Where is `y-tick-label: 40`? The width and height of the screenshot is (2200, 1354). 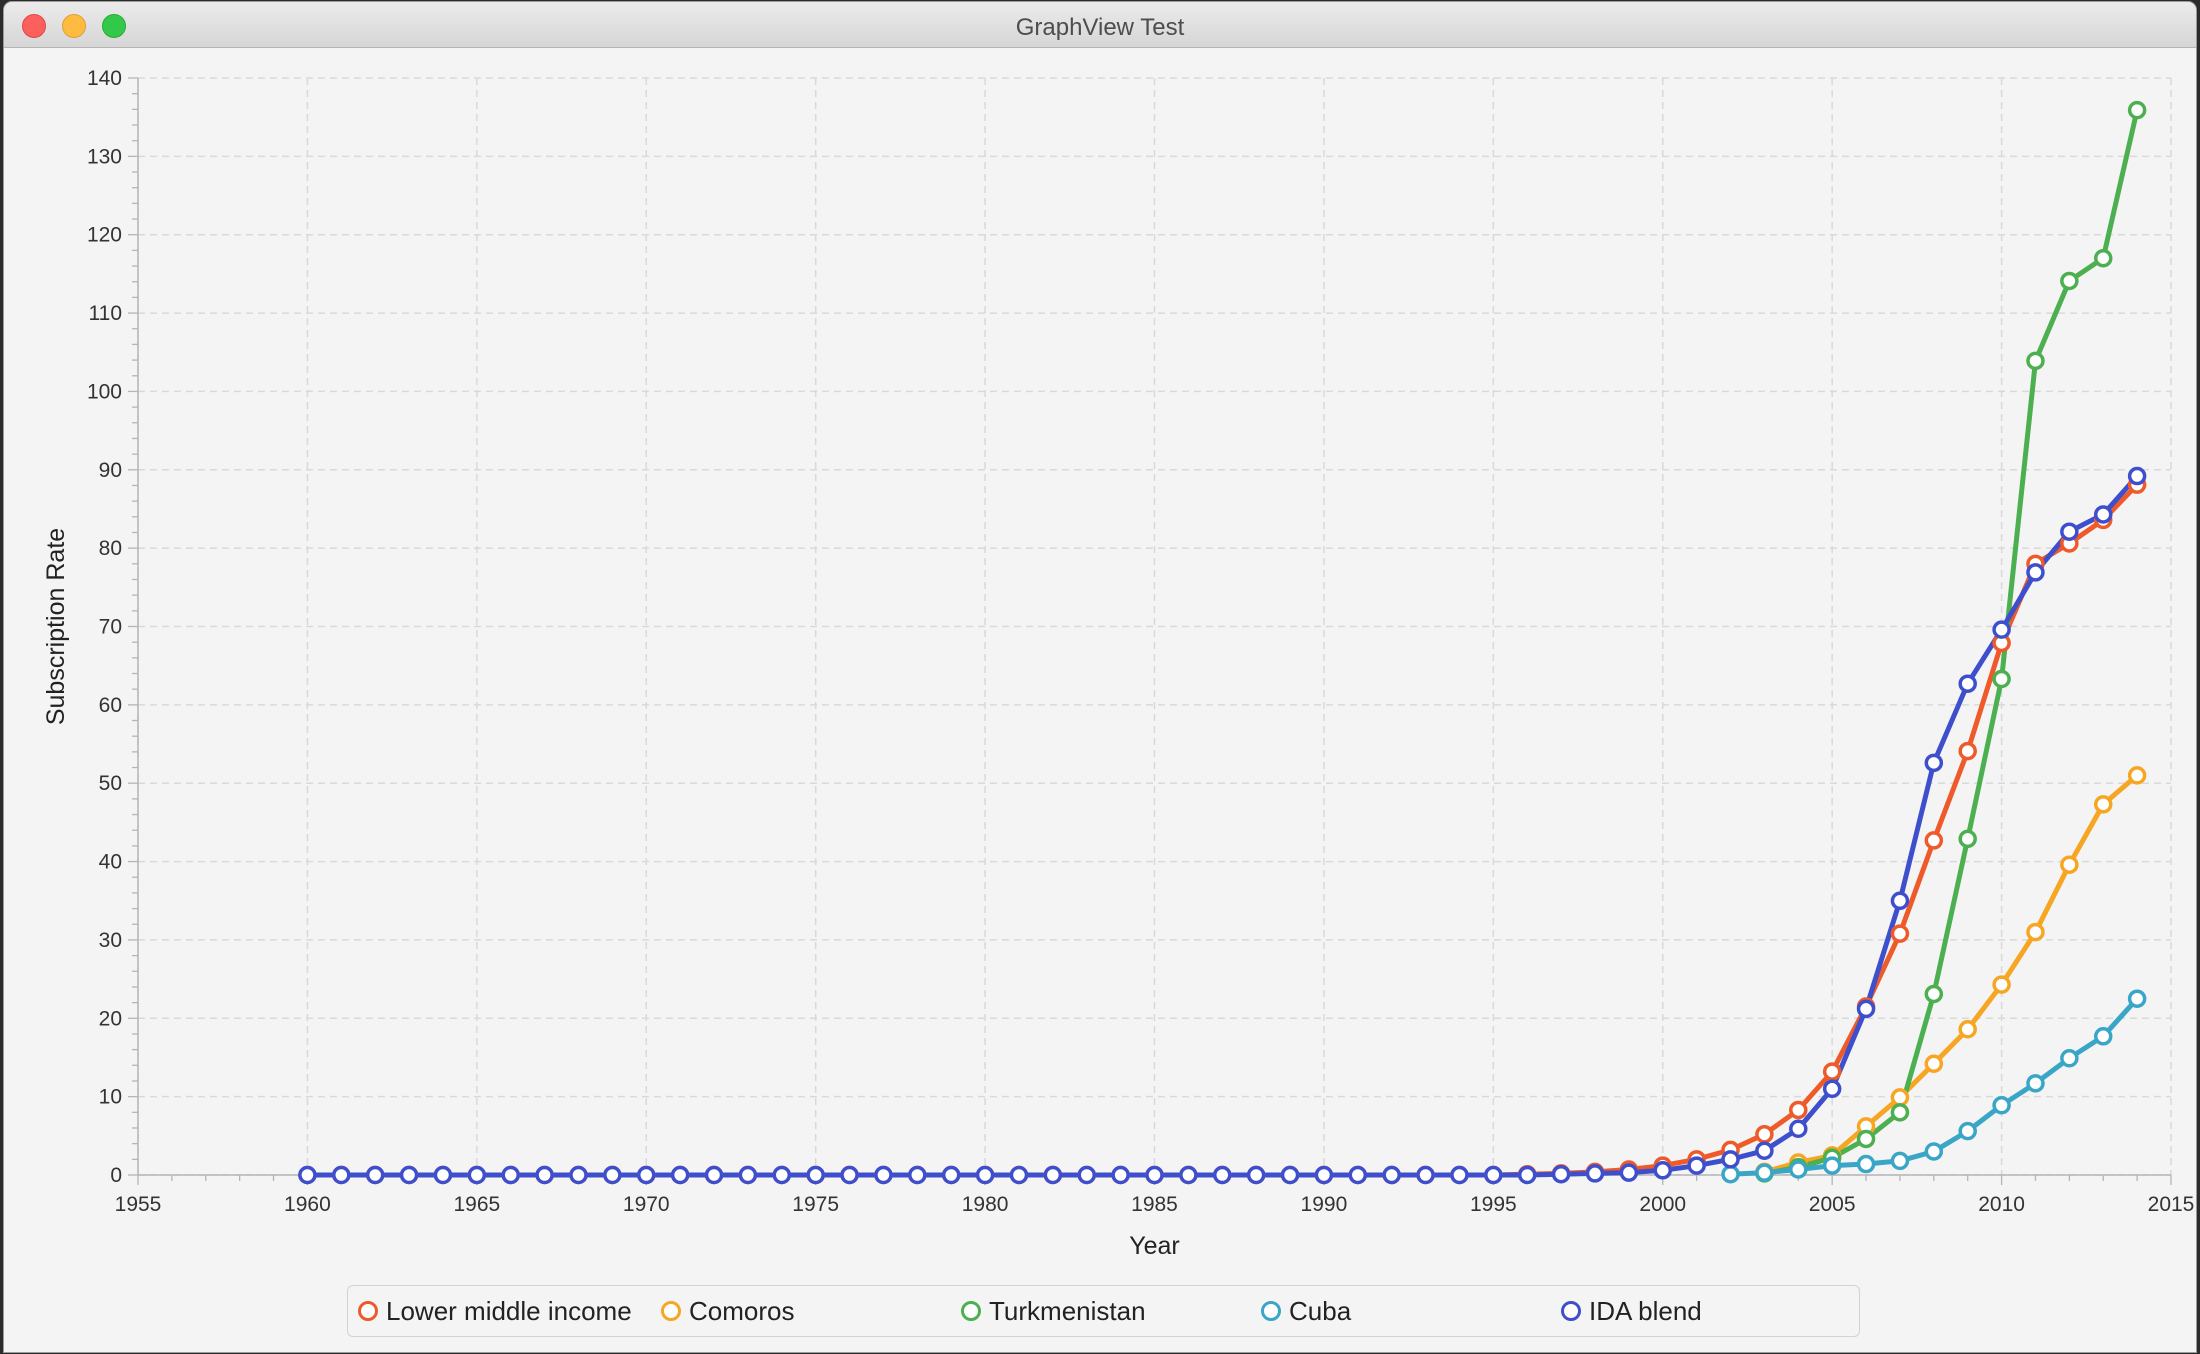
y-tick-label: 40 is located at coordinates (110, 862).